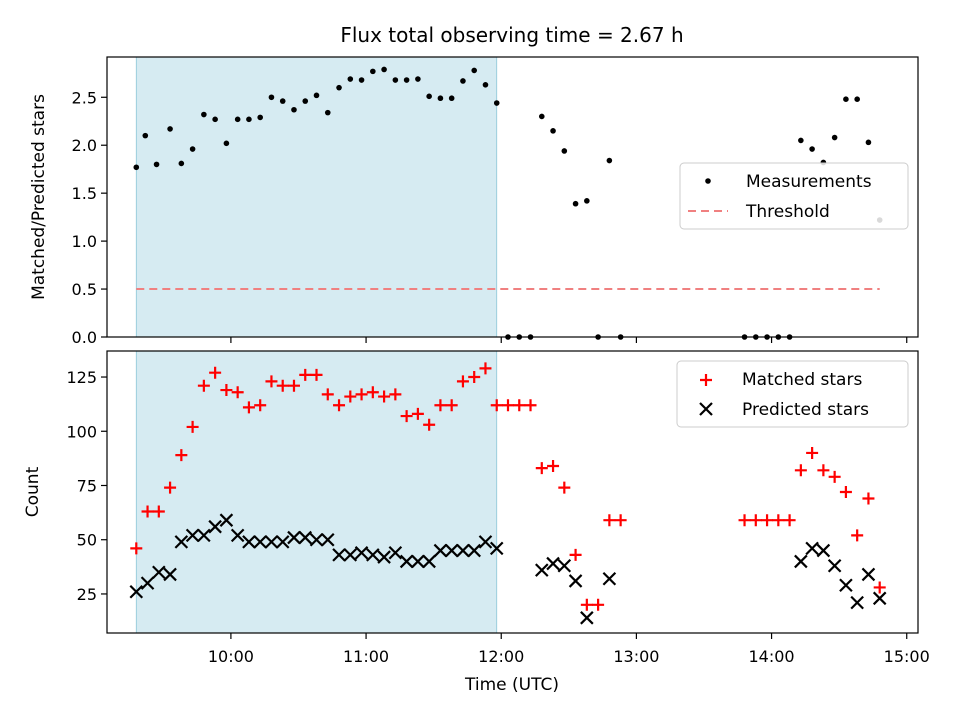  I want to click on y-tick-label: 0.5, so click(84, 289).